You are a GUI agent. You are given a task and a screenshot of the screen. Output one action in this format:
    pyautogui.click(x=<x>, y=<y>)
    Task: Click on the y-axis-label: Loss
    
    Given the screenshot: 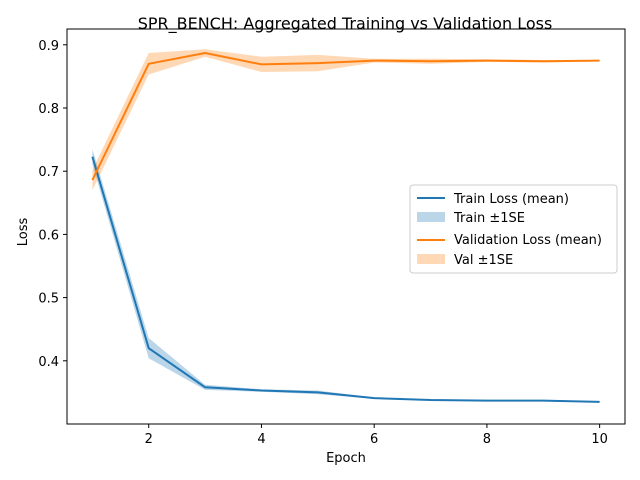 What is the action you would take?
    pyautogui.click(x=23, y=232)
    